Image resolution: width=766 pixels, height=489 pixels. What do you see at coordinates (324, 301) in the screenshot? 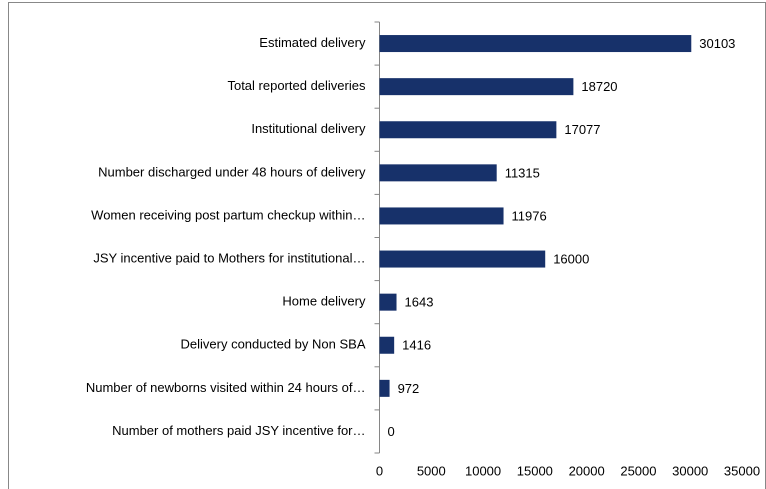
I see `y-tick-label: Home delivery` at bounding box center [324, 301].